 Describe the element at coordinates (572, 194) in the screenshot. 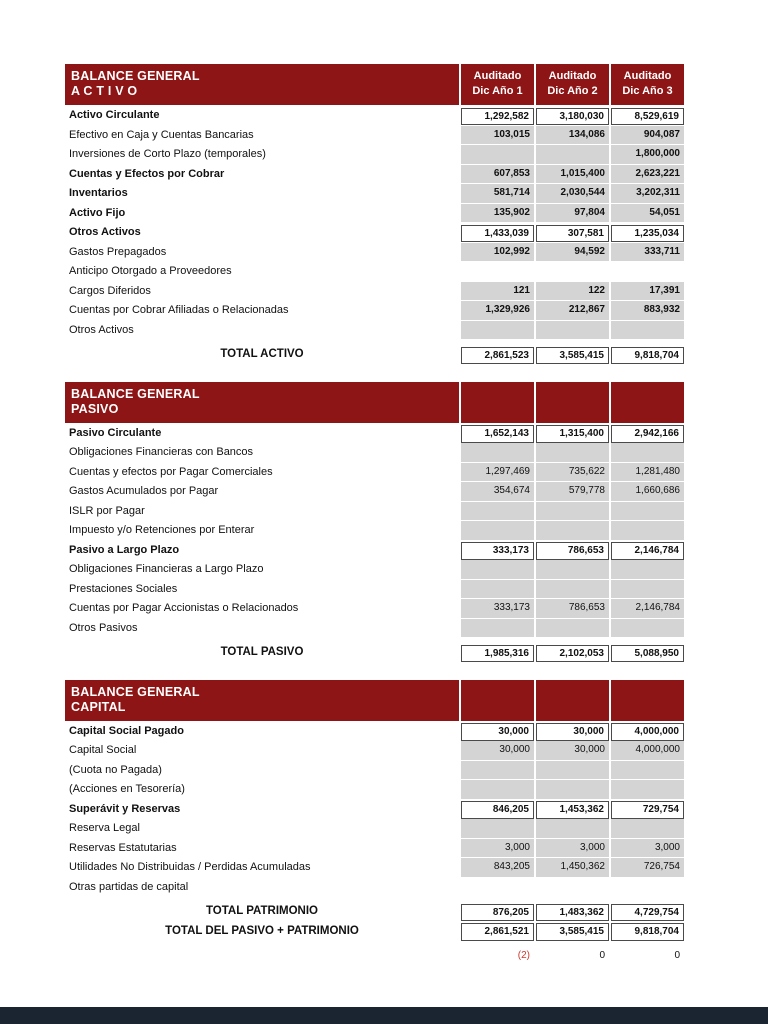

I see `value-cell: 2,030,544` at that location.